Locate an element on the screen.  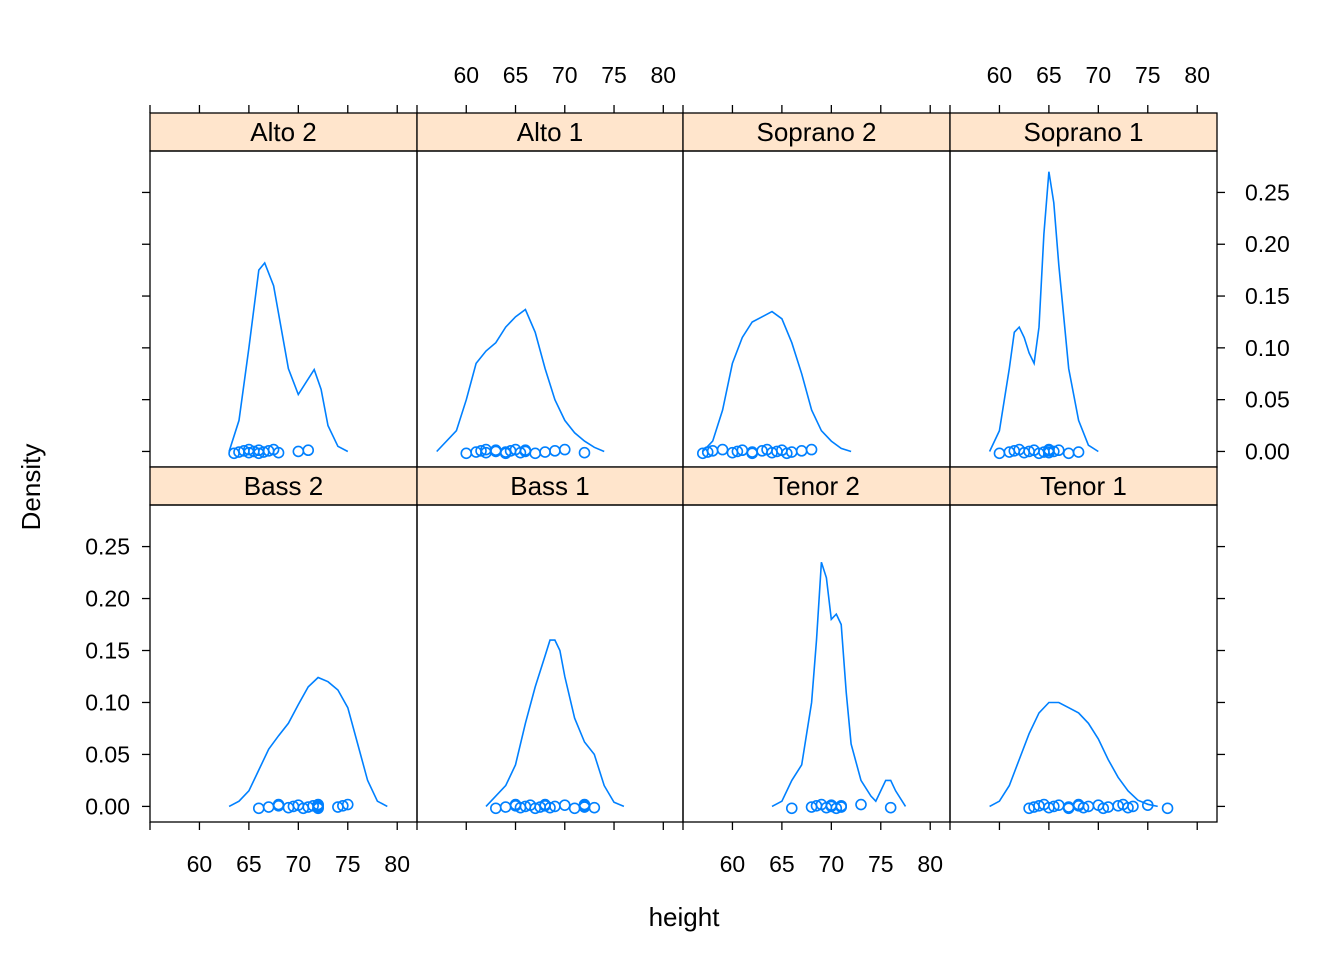
panel-alto-2: Alto 2 is located at coordinates (283, 290).